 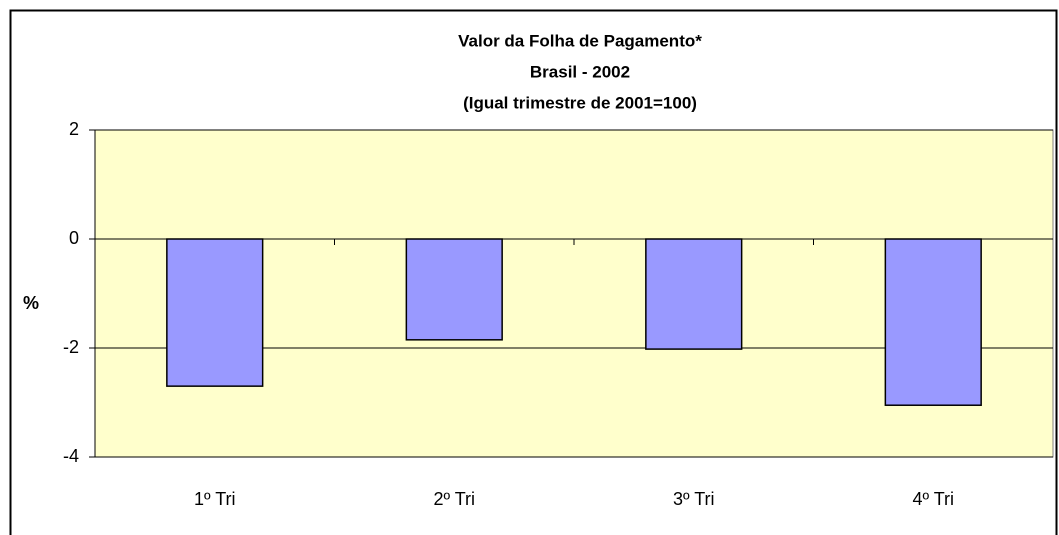 What do you see at coordinates (580, 40) in the screenshot?
I see `chart-title: Valor da Folha de Pagamento*` at bounding box center [580, 40].